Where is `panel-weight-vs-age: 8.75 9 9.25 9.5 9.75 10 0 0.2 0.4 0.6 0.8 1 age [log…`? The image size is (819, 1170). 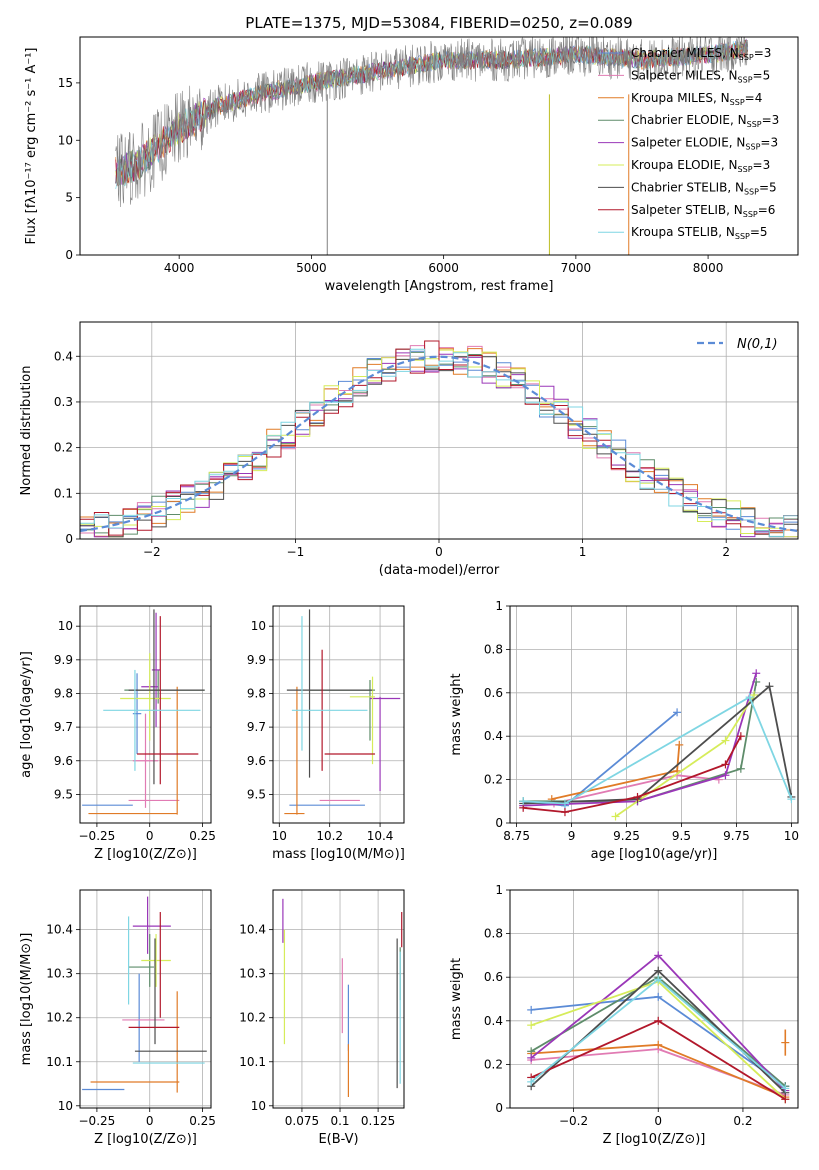
panel-weight-vs-age: 8.75 9 9.25 9.5 9.75 10 0 0.2 0.4 0.6 0.8 1 age [log… is located at coordinates (624, 730).